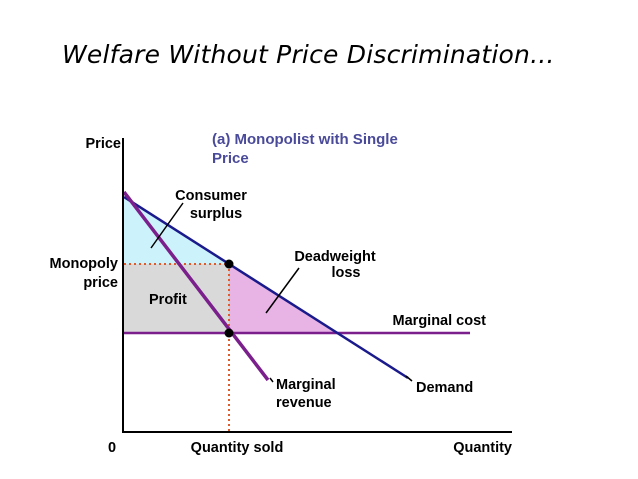  Describe the element at coordinates (229, 333) in the screenshot. I see `mr-mc-intersection-point` at that location.